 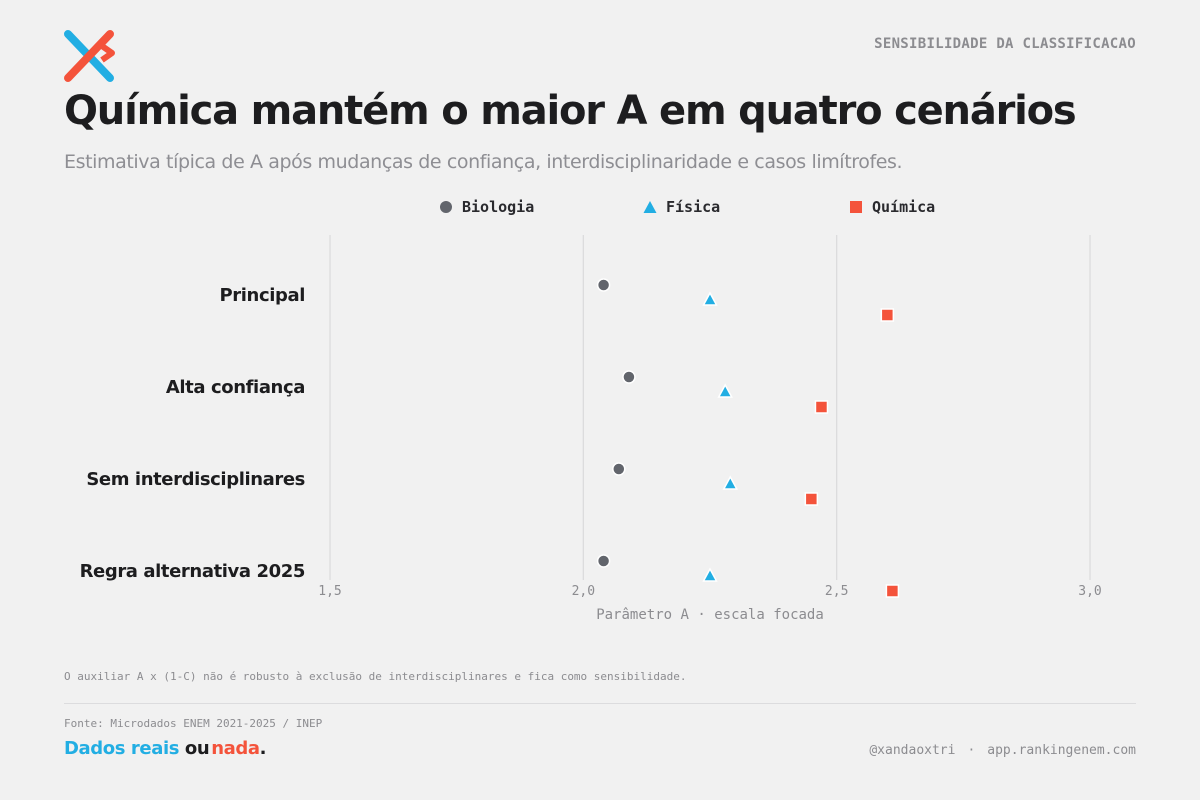 What do you see at coordinates (122, 748) in the screenshot?
I see `slogan-part: Dados reais` at bounding box center [122, 748].